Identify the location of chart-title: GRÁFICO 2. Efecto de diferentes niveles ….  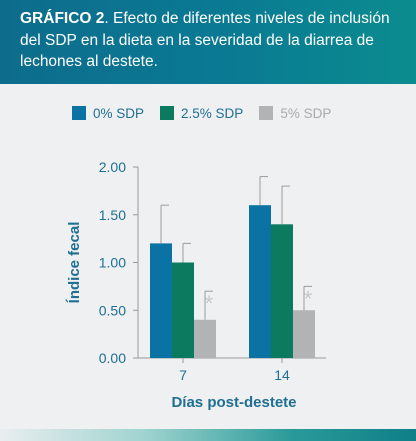
(215, 40).